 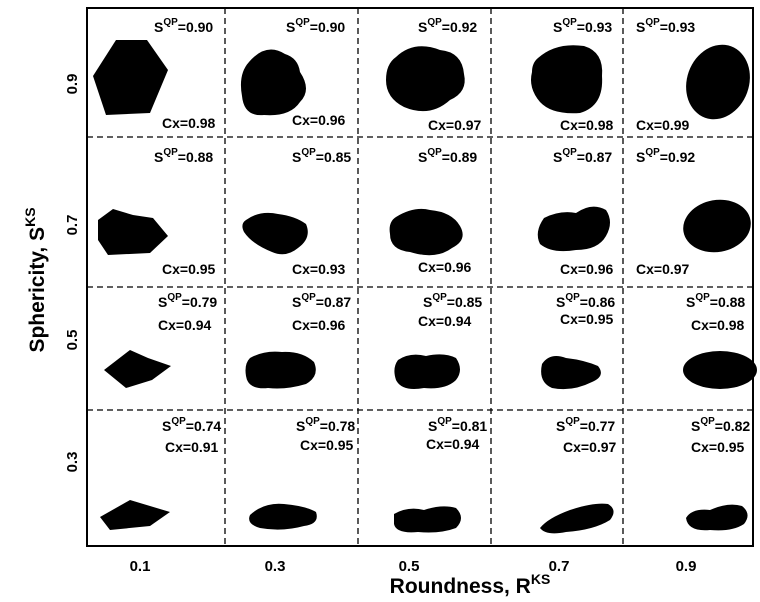 What do you see at coordinates (72, 84) in the screenshot?
I see `y-tick-label: 0.9` at bounding box center [72, 84].